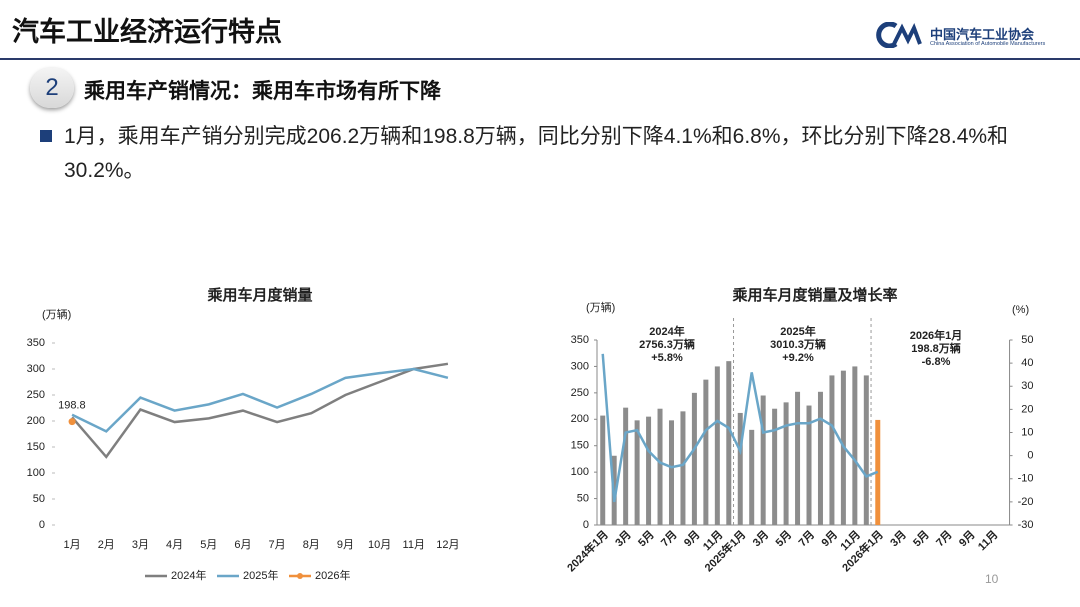 The height and width of the screenshot is (607, 1080). What do you see at coordinates (447, 545) in the screenshot?
I see `x-tick-label: 12月` at bounding box center [447, 545].